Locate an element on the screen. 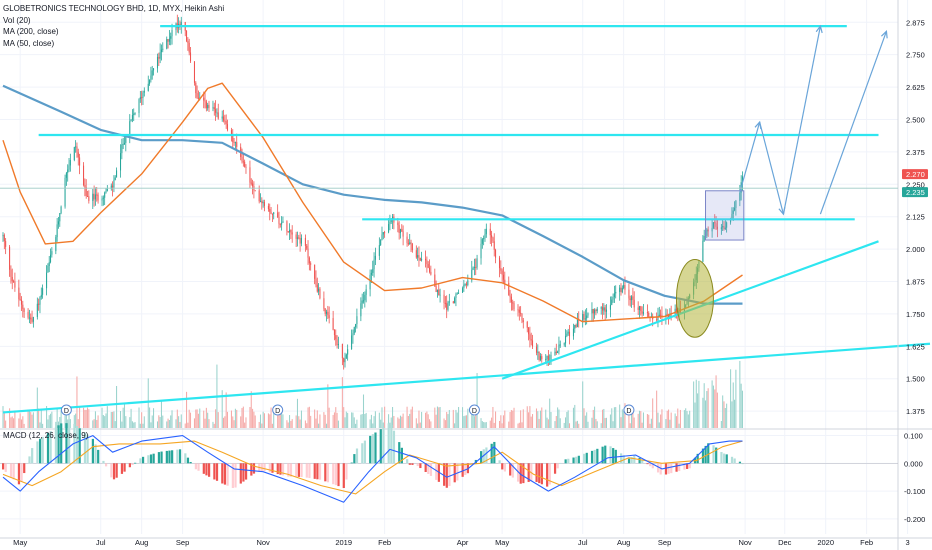 This screenshot has height=550, width=932. time-tick-label: Feb is located at coordinates (384, 542).